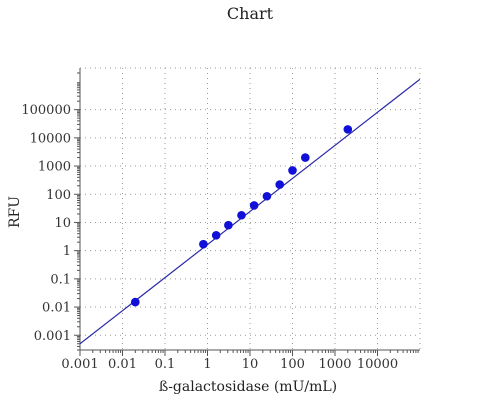  What do you see at coordinates (56, 308) in the screenshot?
I see `y-tick-label: 0.01` at bounding box center [56, 308].